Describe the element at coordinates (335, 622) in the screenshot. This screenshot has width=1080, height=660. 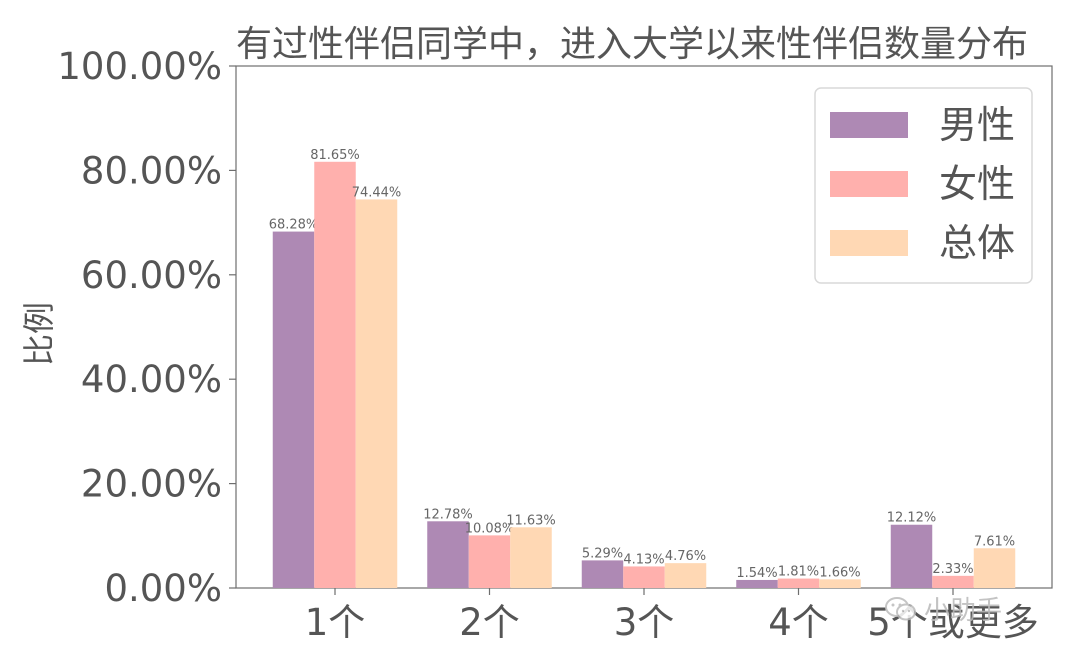
I see `x-tick-label: 1个` at that location.